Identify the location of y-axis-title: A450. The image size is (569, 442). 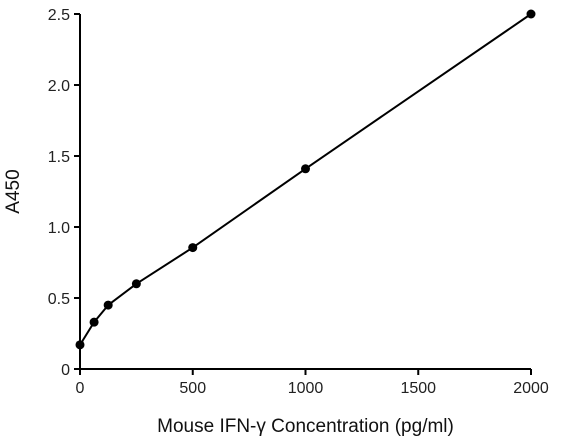
(13, 191).